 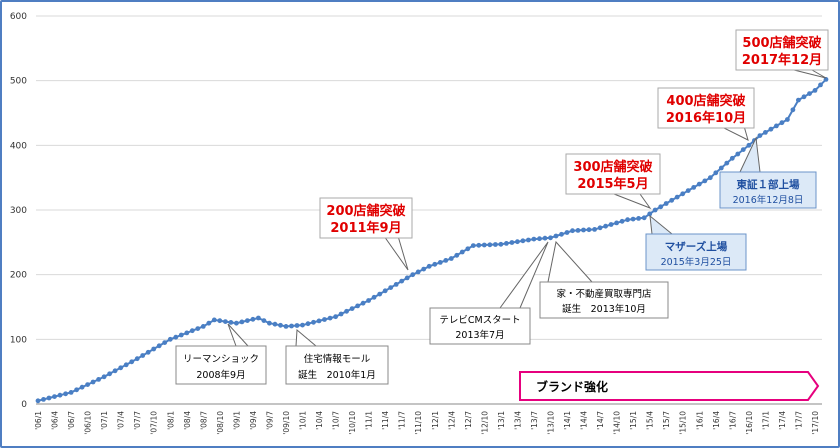 I want to click on x-tick-label: '08/4, so click(x=187, y=420).